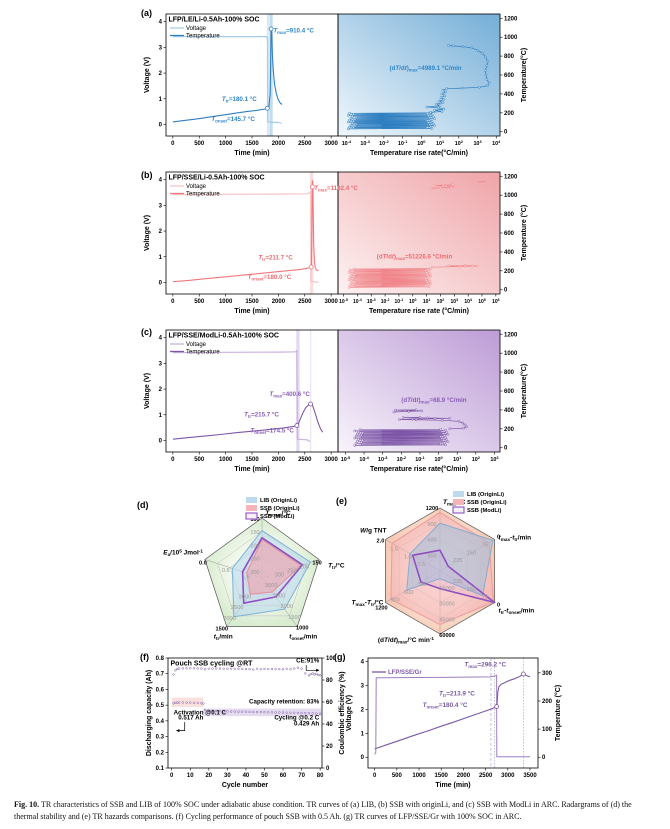  I want to click on svg-text: Tonset​=174.5 °C, so click(272, 432).